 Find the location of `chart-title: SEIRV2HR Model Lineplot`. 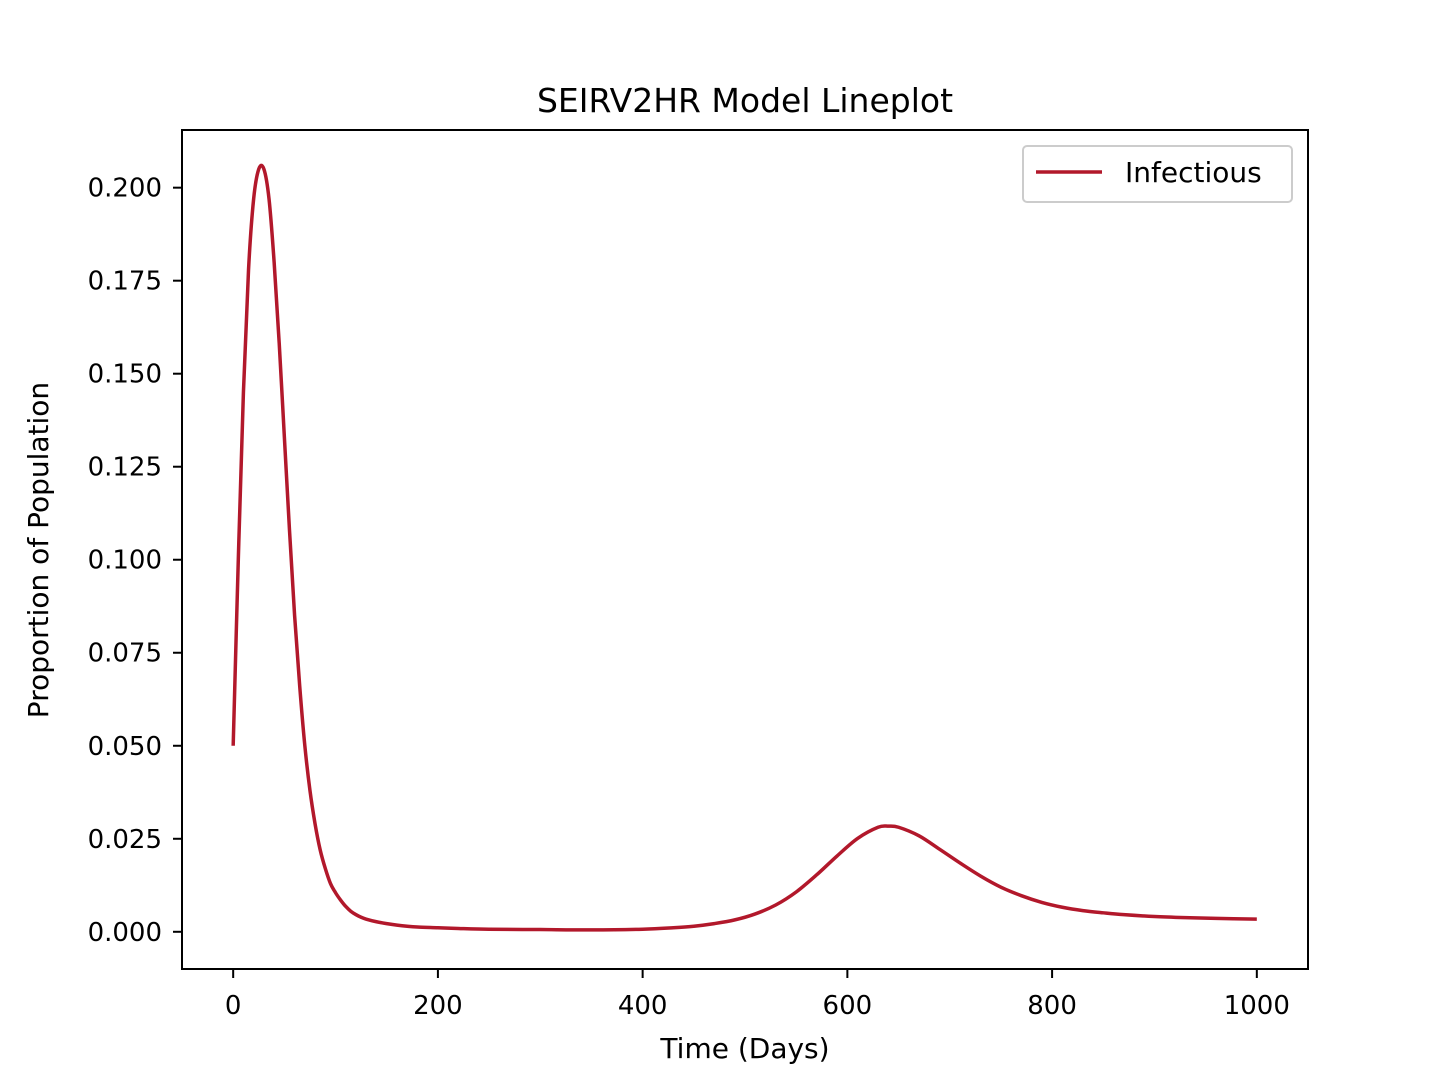

chart-title: SEIRV2HR Model Lineplot is located at coordinates (745, 100).